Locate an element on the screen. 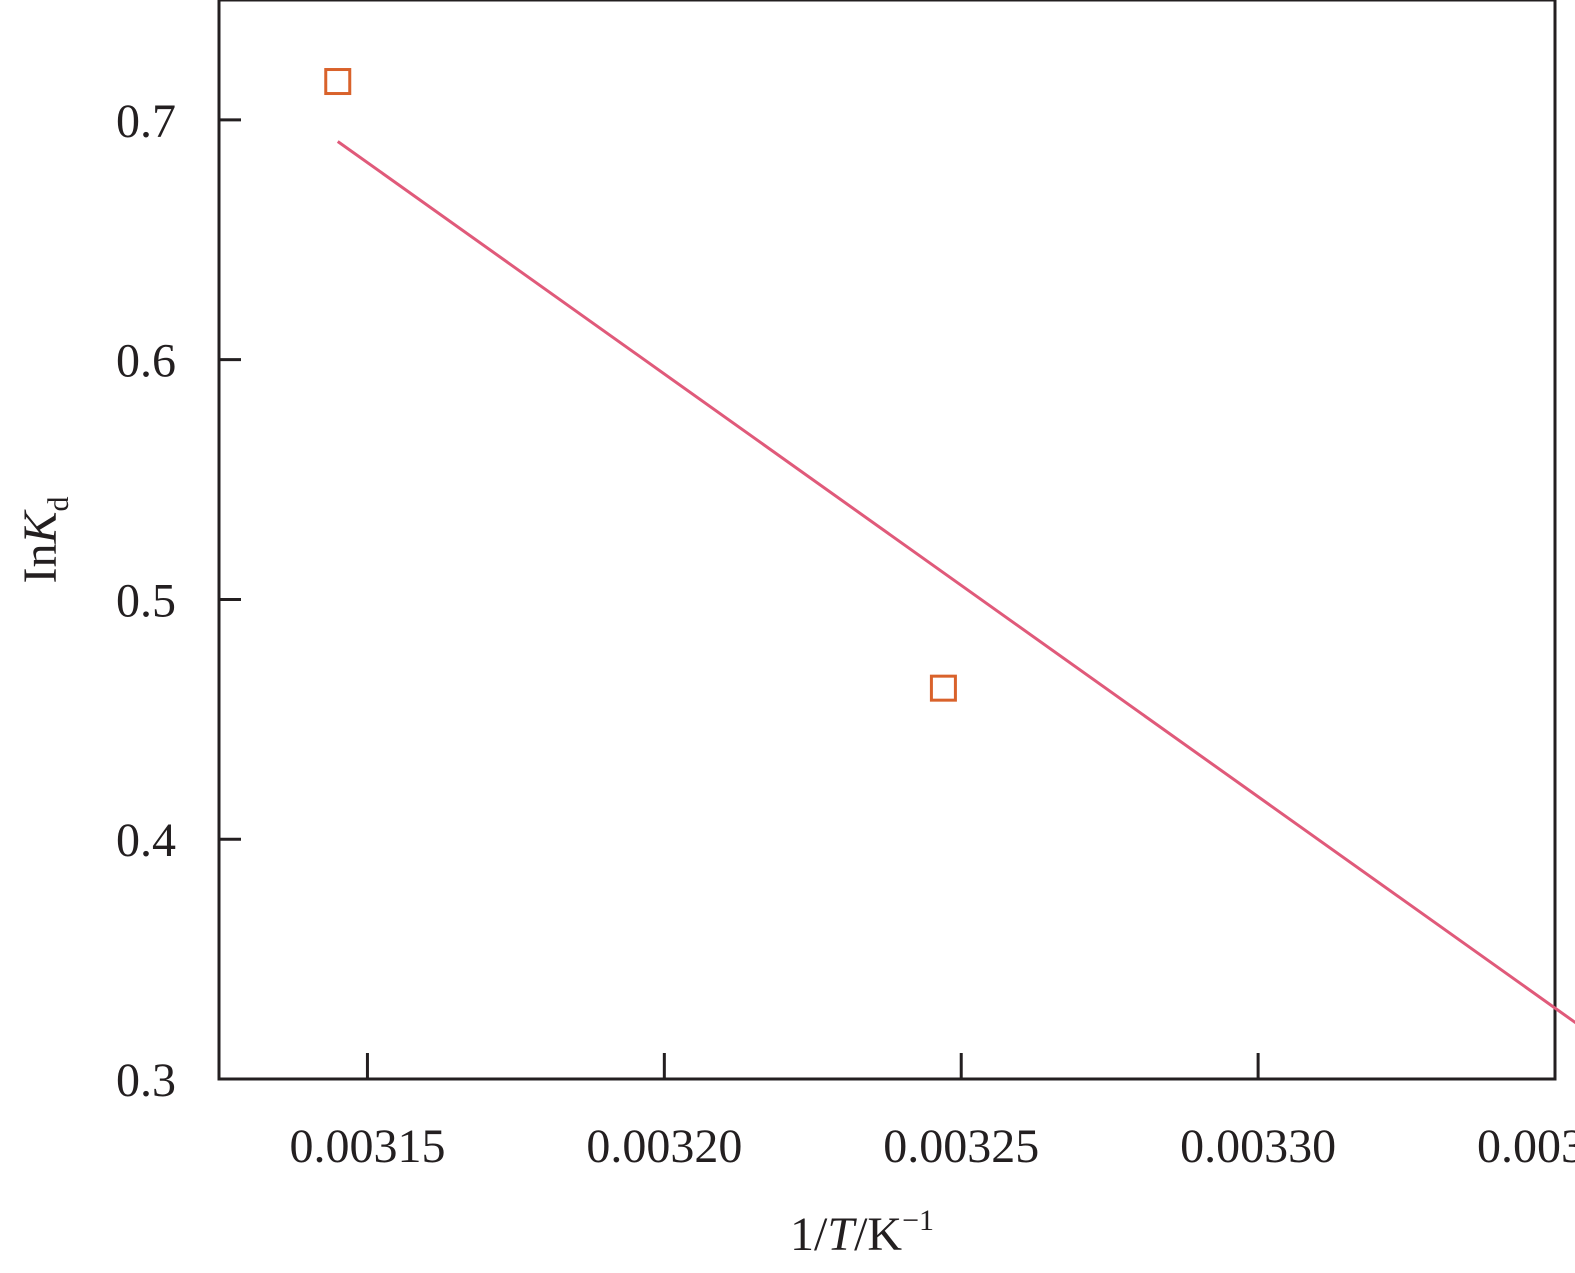 The height and width of the screenshot is (1273, 1575). y-tick-label: 0.7 is located at coordinates (146, 121).